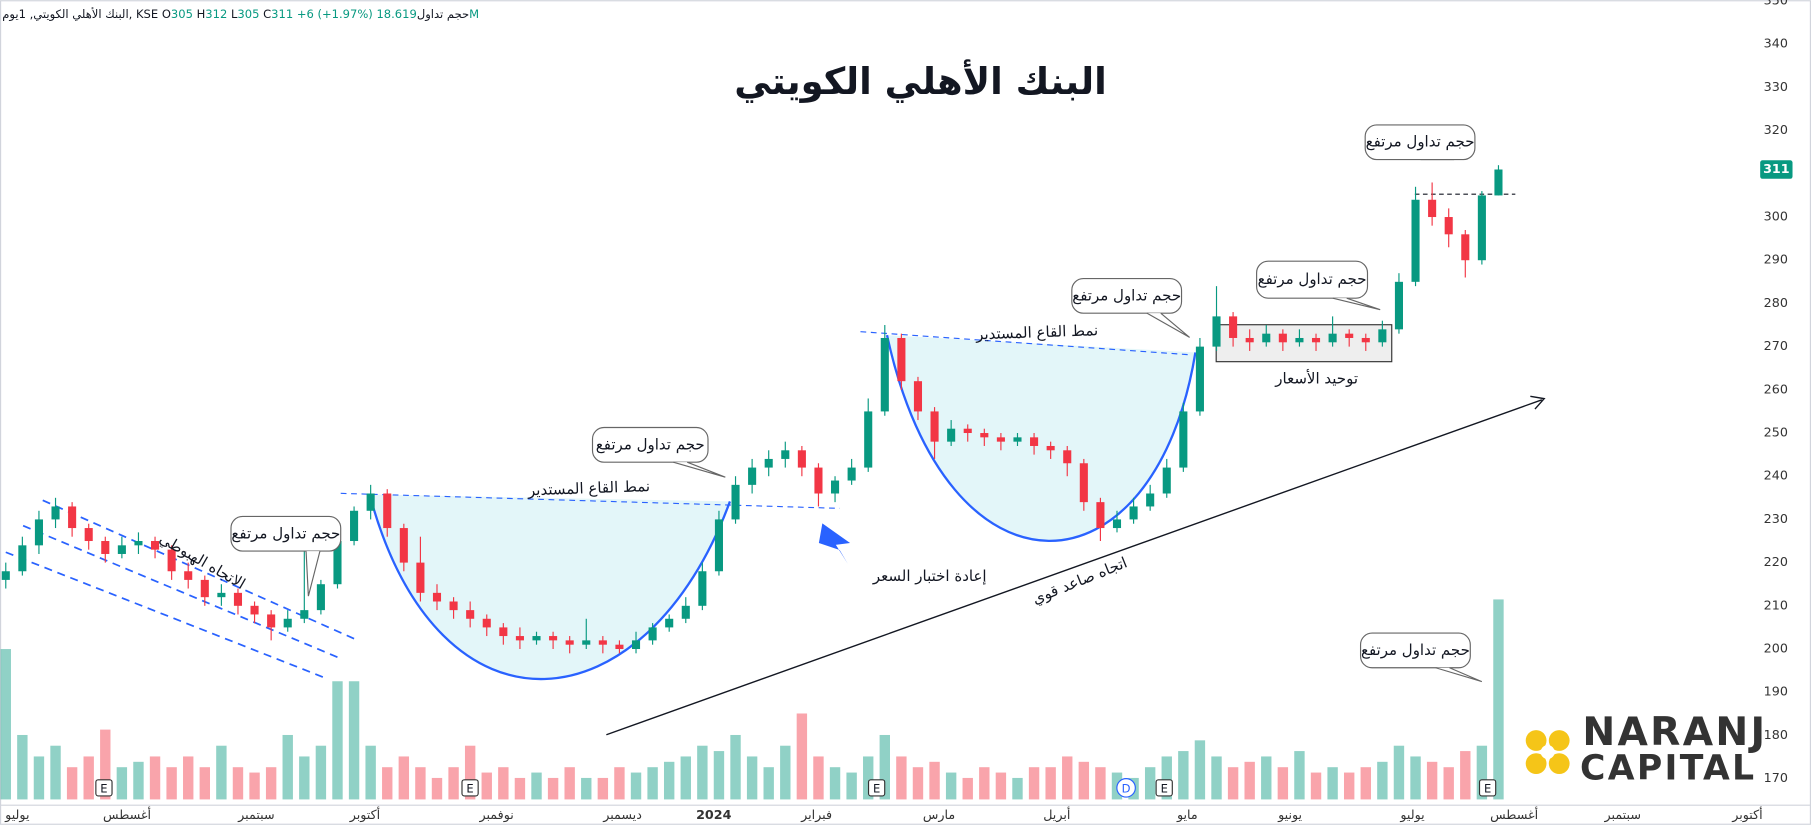  What do you see at coordinates (1776, 302) in the screenshot?
I see `y-tick-label: 280` at bounding box center [1776, 302].